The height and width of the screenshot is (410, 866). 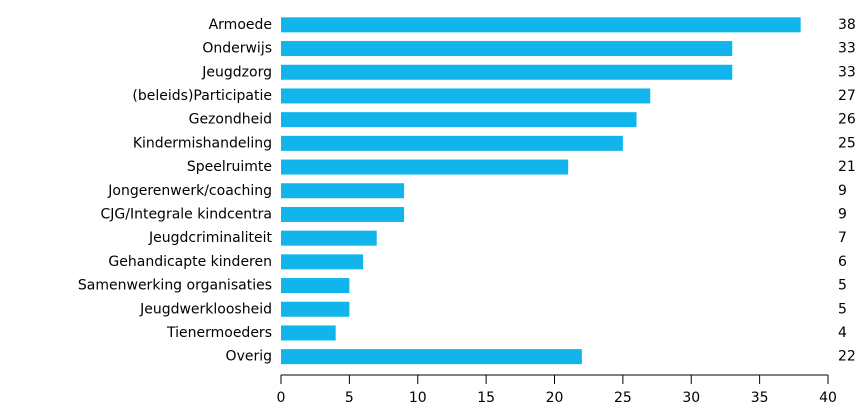 I want to click on category-label: CJG/Integrale kindcentra, so click(x=186, y=214).